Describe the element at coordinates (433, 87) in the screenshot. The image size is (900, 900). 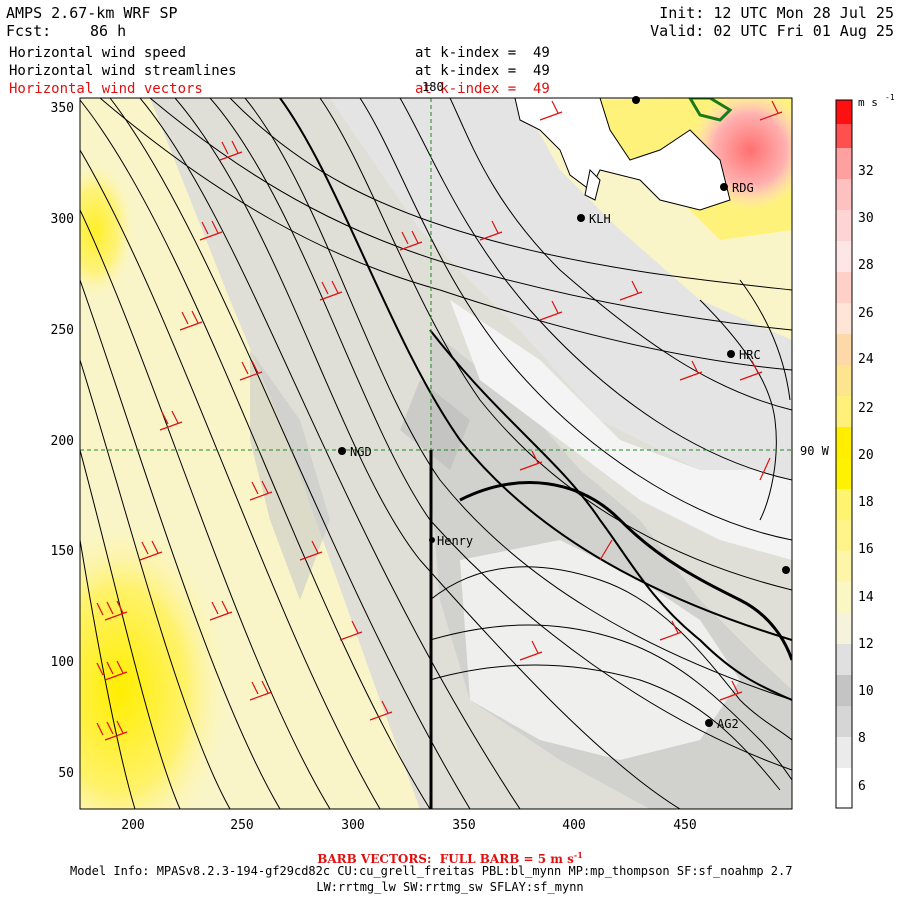
I see `meridian-label: 180` at that location.